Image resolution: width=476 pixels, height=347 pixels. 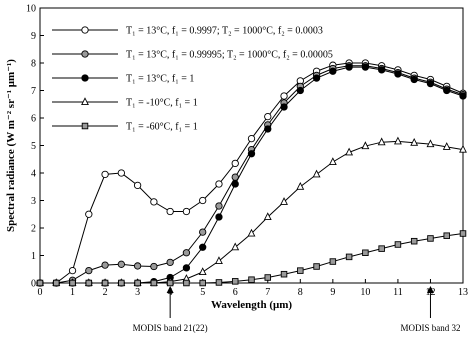 What do you see at coordinates (33, 174) in the screenshot?
I see `y-tick-label: 4` at bounding box center [33, 174].